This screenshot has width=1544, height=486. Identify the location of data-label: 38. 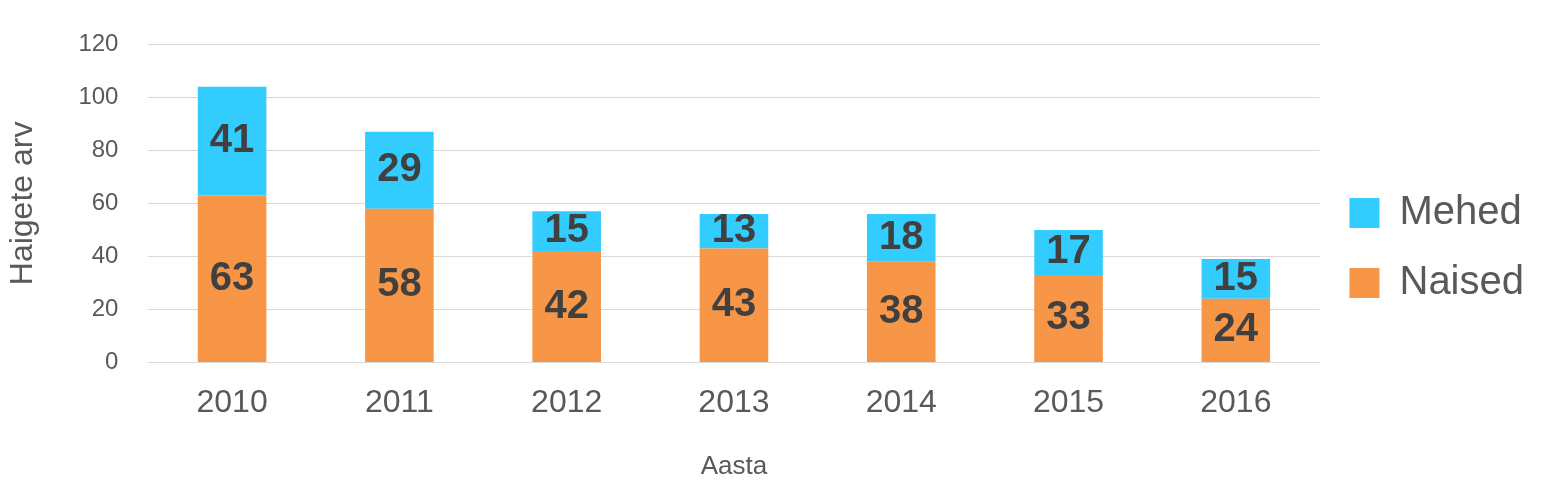
(901, 308).